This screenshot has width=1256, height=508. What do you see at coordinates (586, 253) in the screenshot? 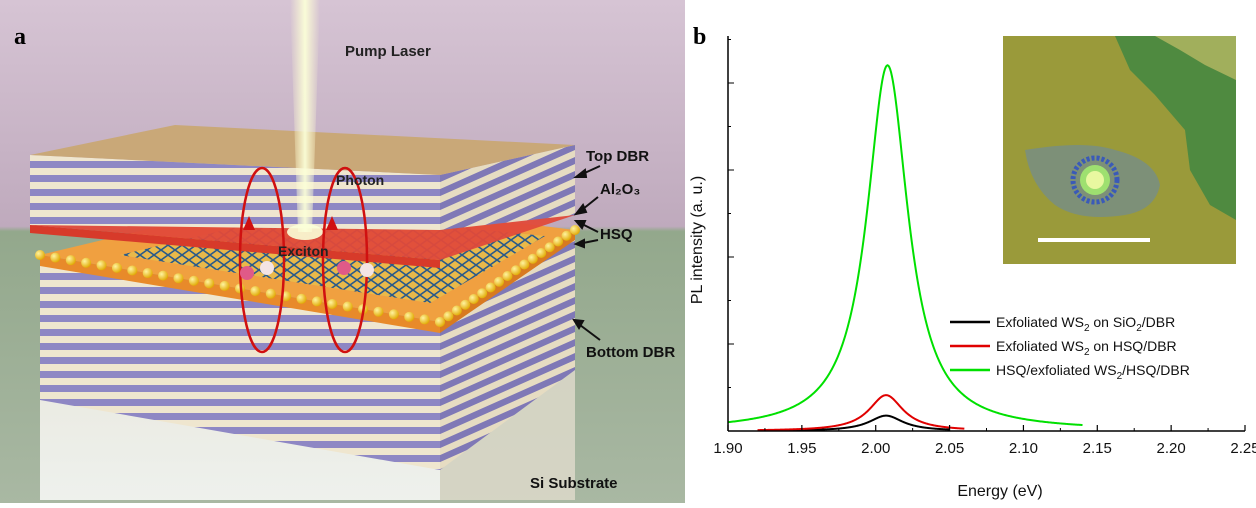
I see `pointer-arrows` at bounding box center [586, 253].